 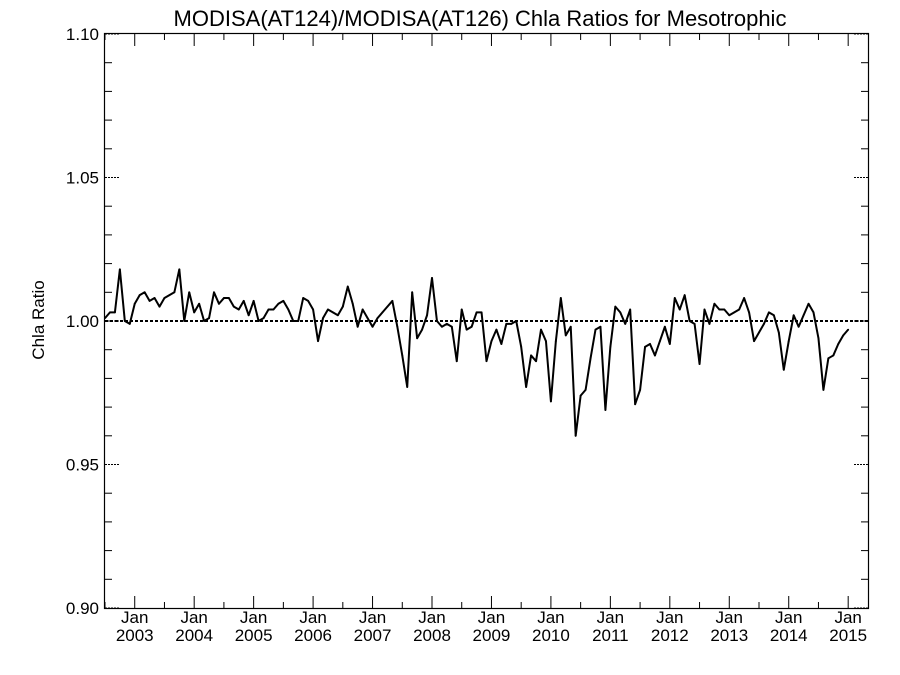 What do you see at coordinates (551, 635) in the screenshot?
I see `x-tick-year-label: 2010` at bounding box center [551, 635].